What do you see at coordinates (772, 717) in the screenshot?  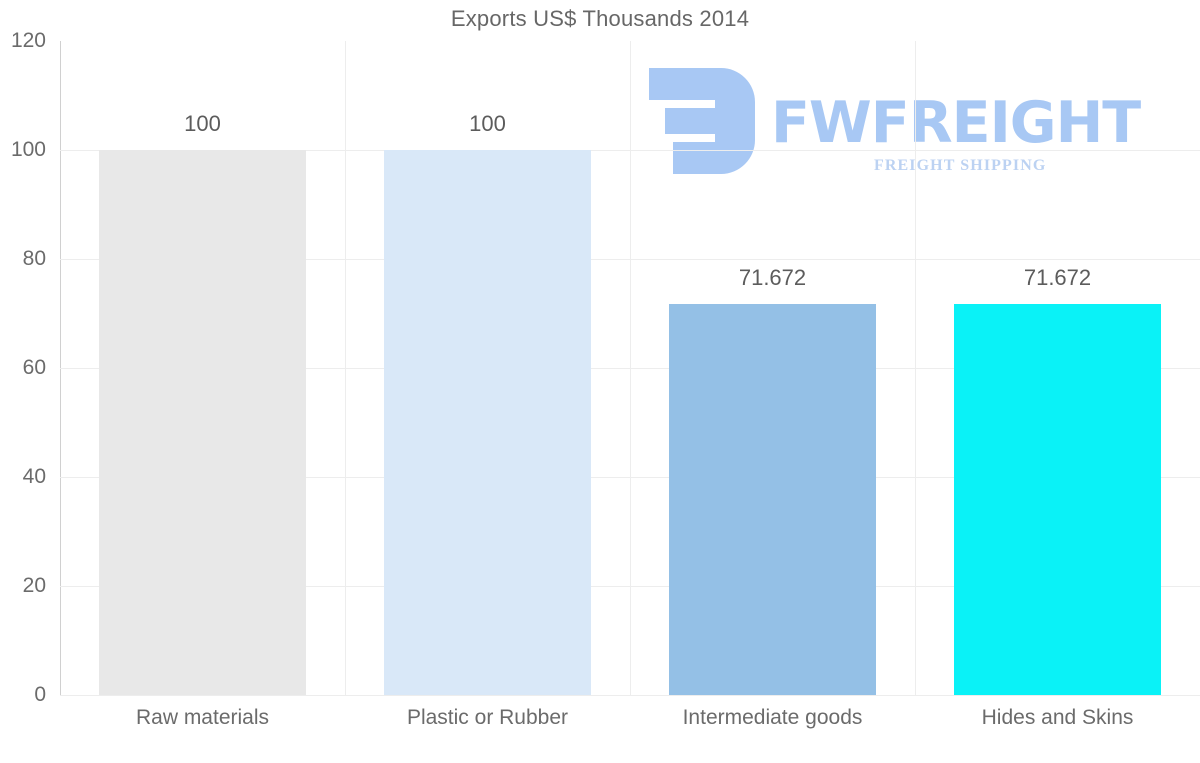 I see `x-axis-tick-label: Intermediate goods` at bounding box center [772, 717].